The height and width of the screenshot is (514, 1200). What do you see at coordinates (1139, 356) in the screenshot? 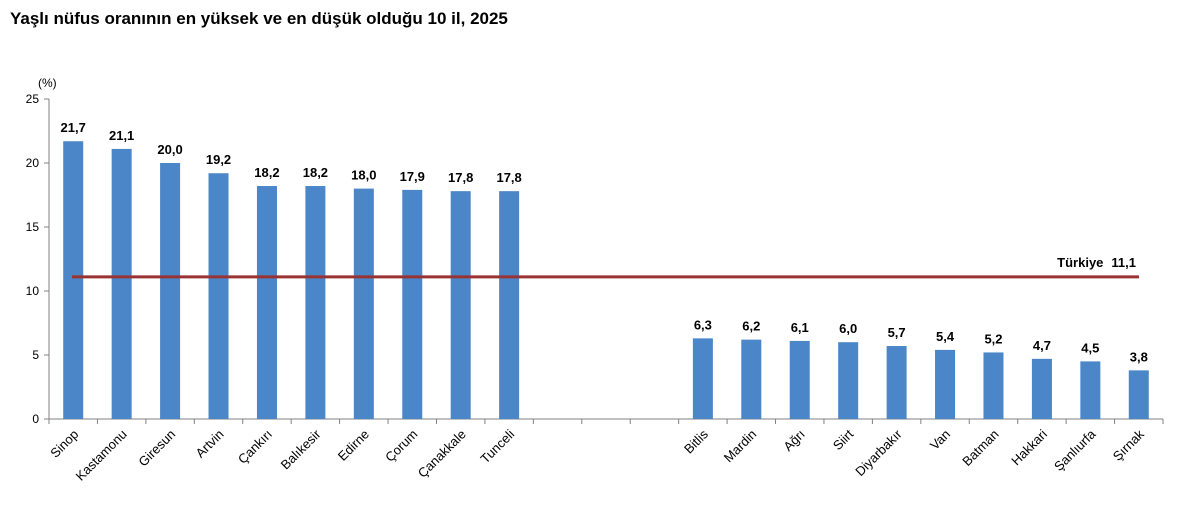
I see `bar-value-label: 3,8` at bounding box center [1139, 356].